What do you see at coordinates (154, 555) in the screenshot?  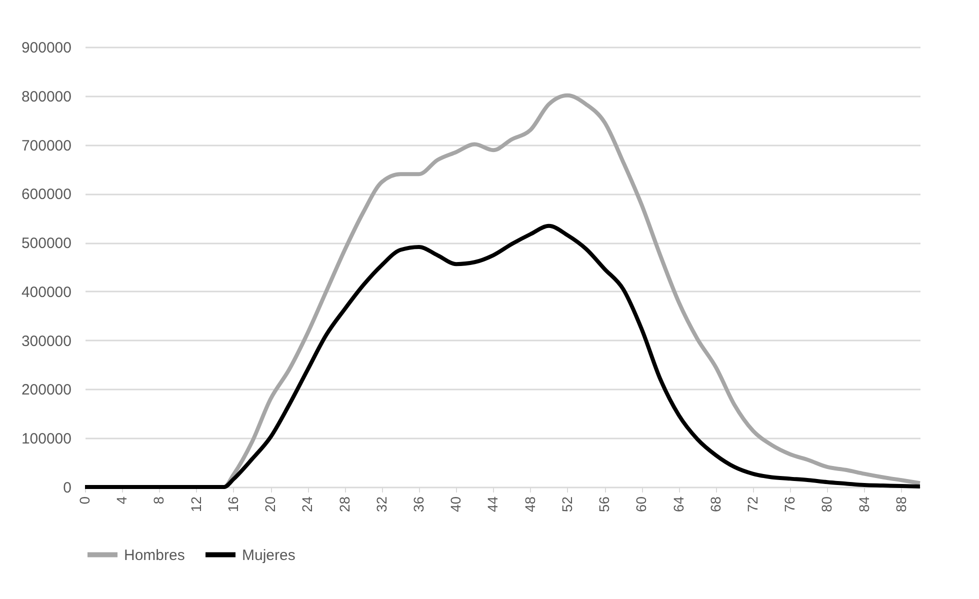 I see `legend-label: Hombres` at bounding box center [154, 555].